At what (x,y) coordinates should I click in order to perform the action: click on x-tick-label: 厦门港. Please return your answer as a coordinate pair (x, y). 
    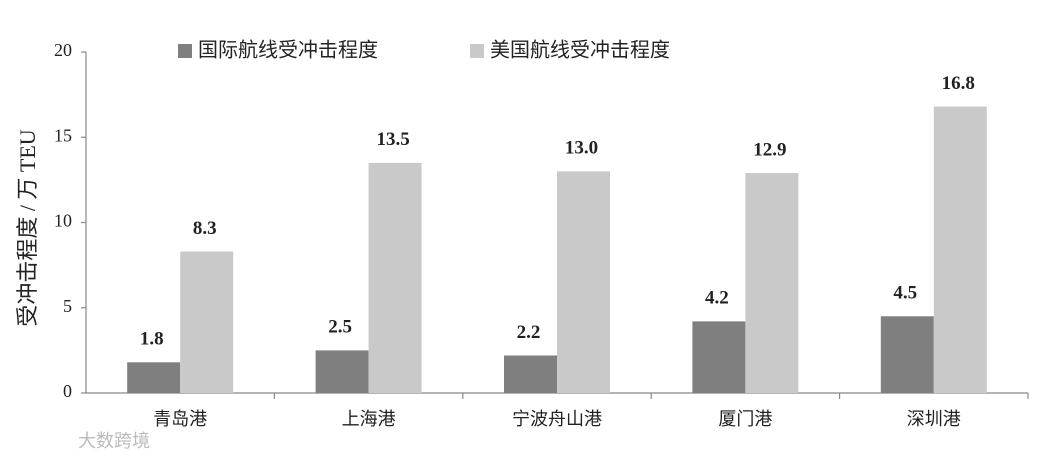
    Looking at the image, I should click on (745, 419).